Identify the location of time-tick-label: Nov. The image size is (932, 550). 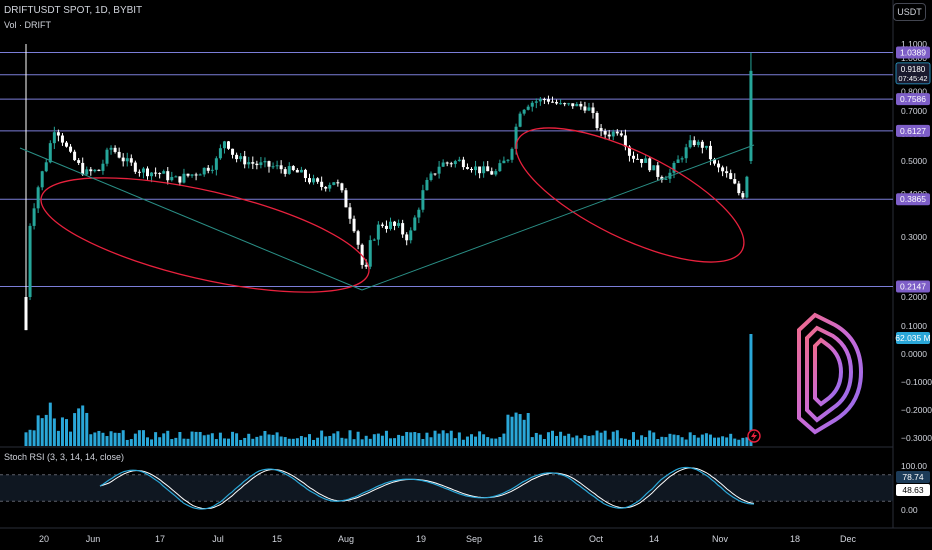
(720, 539).